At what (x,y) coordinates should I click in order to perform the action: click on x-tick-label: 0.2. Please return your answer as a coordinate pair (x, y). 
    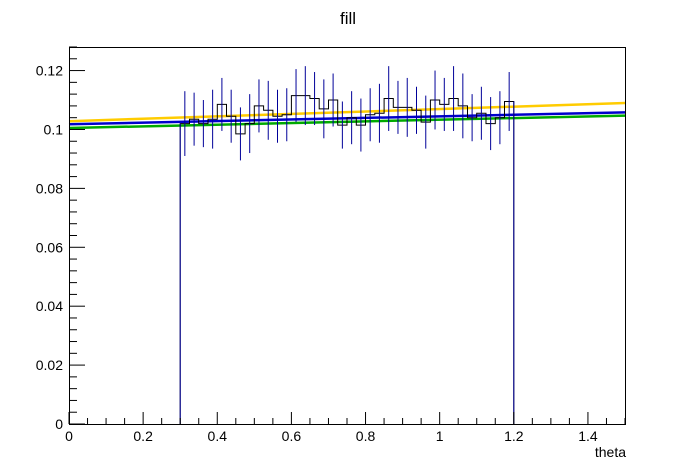
    Looking at the image, I should click on (143, 436).